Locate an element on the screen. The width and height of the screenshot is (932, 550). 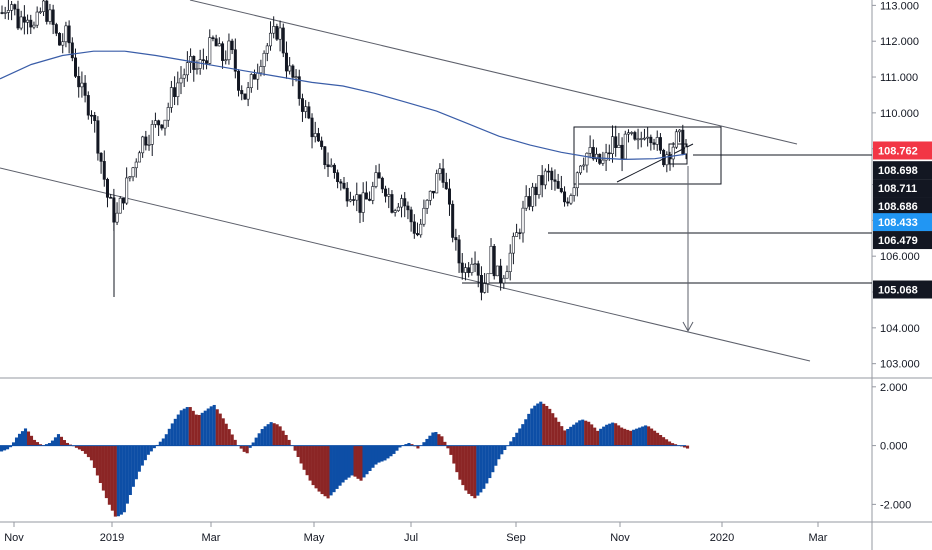
price-tick-label: 113.000 is located at coordinates (899, 6).